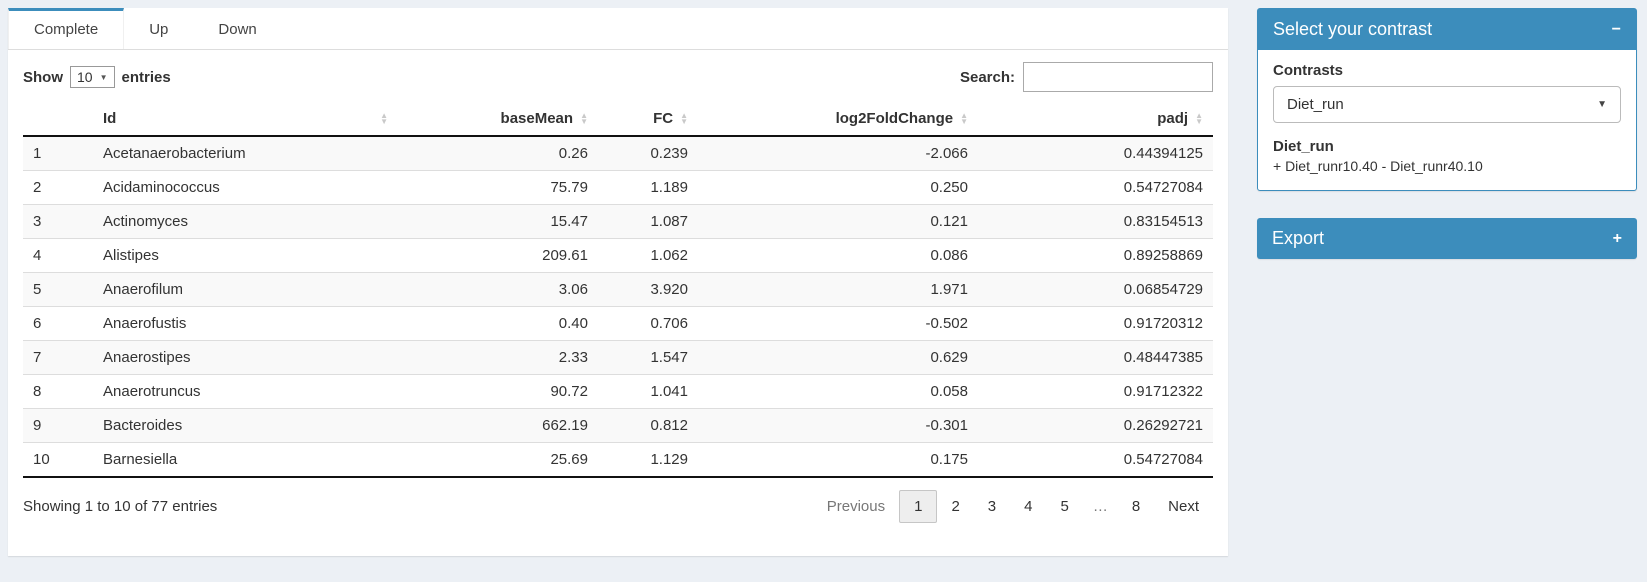  What do you see at coordinates (1095, 255) in the screenshot?
I see `cell-padj: 0.89258869` at bounding box center [1095, 255].